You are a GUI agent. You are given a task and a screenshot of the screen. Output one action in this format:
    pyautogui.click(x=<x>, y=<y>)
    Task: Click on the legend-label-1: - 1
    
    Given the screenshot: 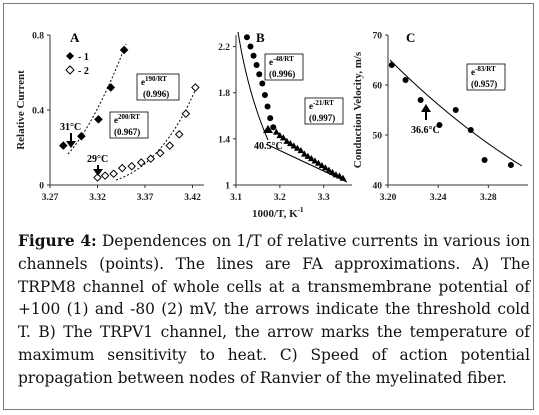 What is the action you would take?
    pyautogui.click(x=83, y=57)
    